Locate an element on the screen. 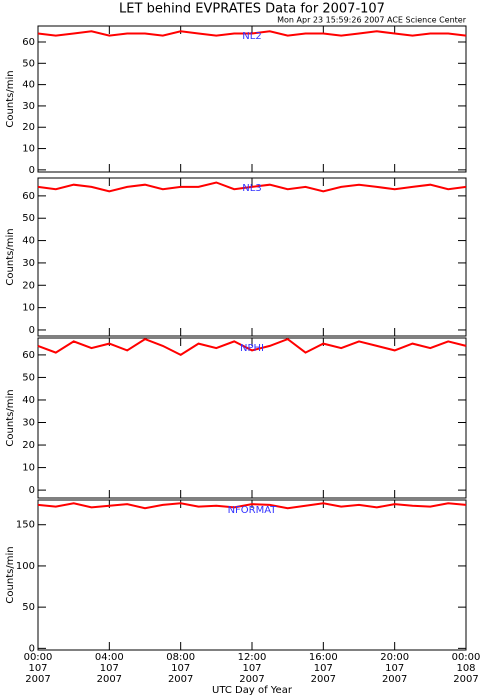  x-tick-label: 108 is located at coordinates (465, 668).